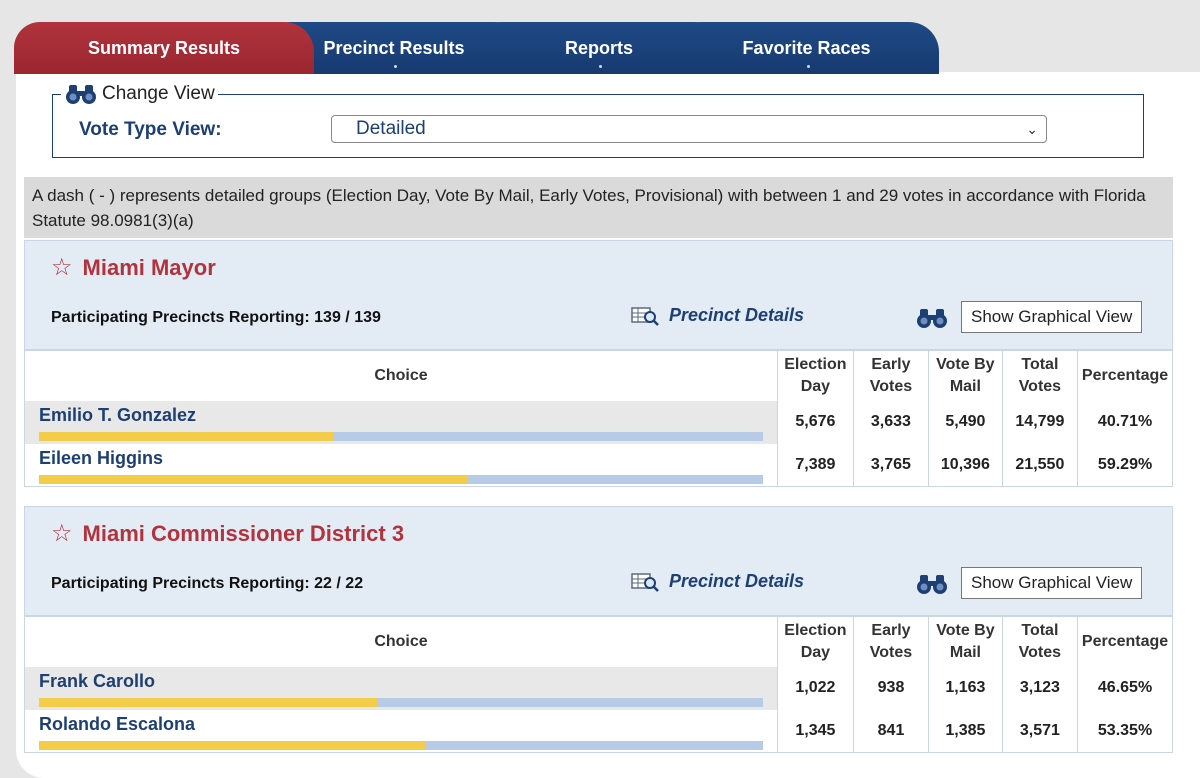  I want to click on candidate-cell: Frank Carollo, so click(401, 688).